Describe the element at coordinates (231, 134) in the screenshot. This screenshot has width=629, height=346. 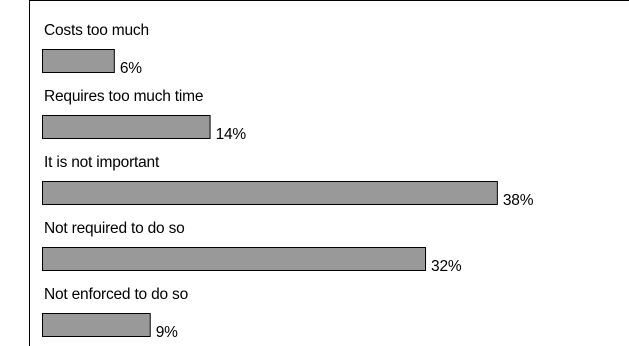
I see `value-label: 14%` at that location.